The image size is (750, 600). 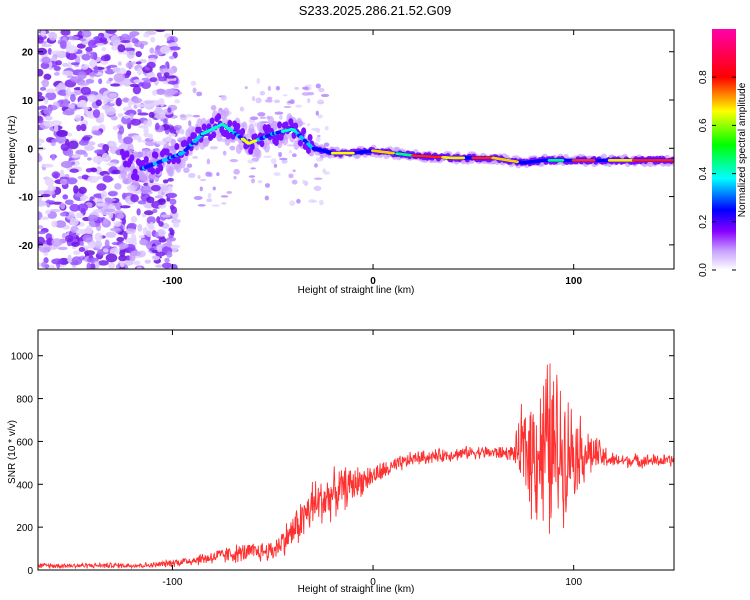 I want to click on snr-ylabel: SNR (10 * v/v), so click(x=12, y=452).